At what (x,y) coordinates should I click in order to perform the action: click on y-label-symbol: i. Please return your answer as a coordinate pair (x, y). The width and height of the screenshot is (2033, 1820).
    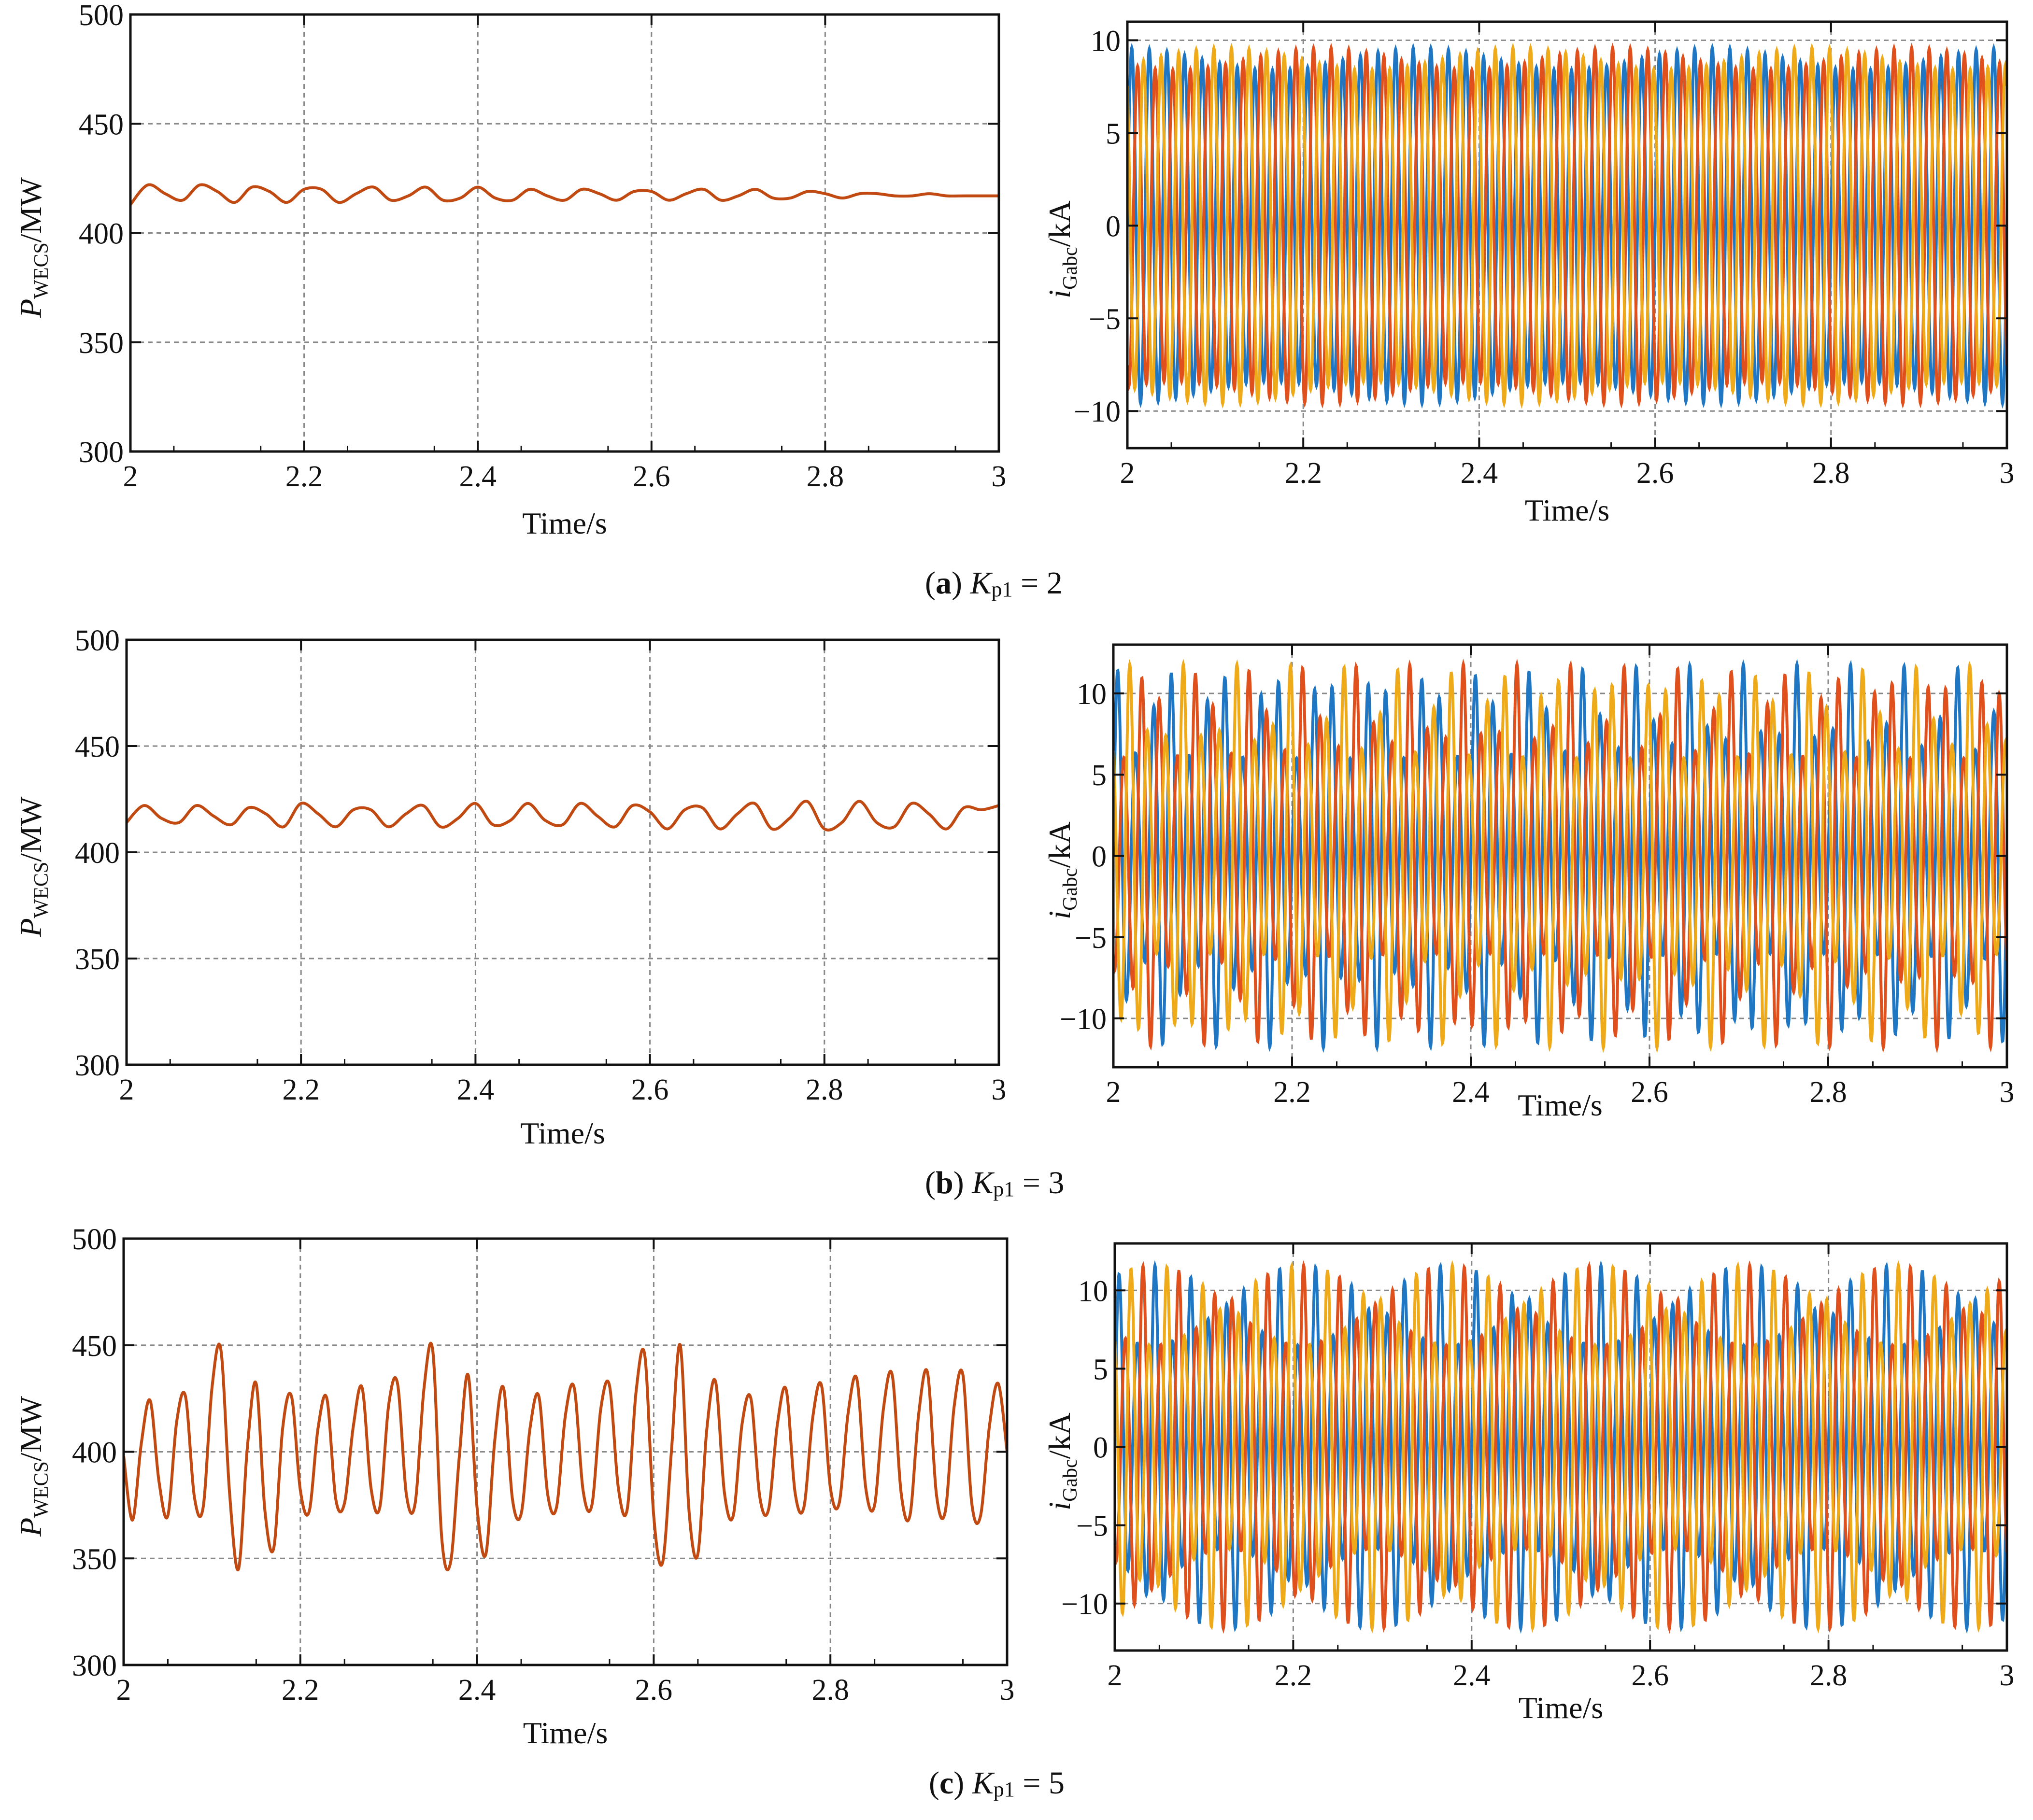
    Looking at the image, I should click on (1059, 915).